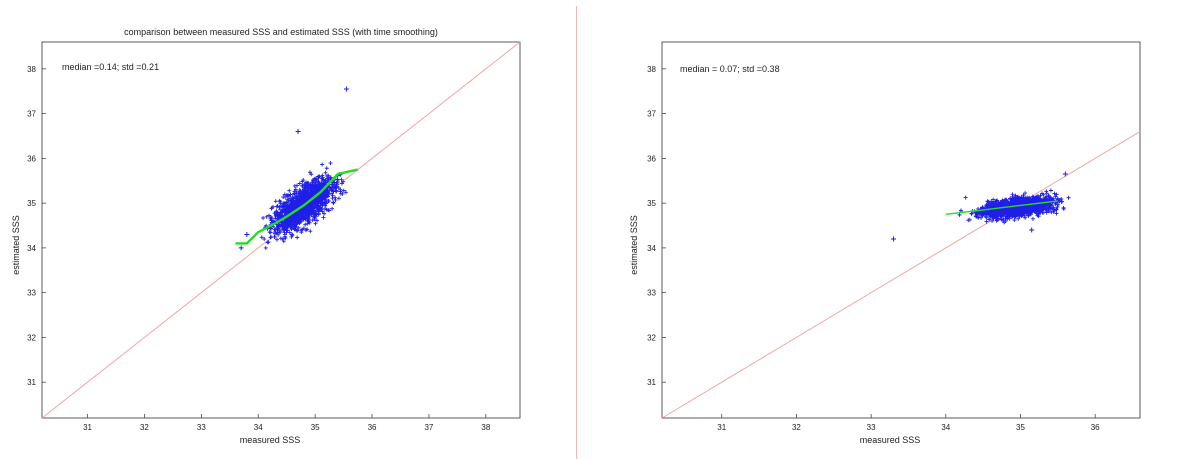 The width and height of the screenshot is (1188, 459). I want to click on y-tick-label: 38, so click(31, 69).